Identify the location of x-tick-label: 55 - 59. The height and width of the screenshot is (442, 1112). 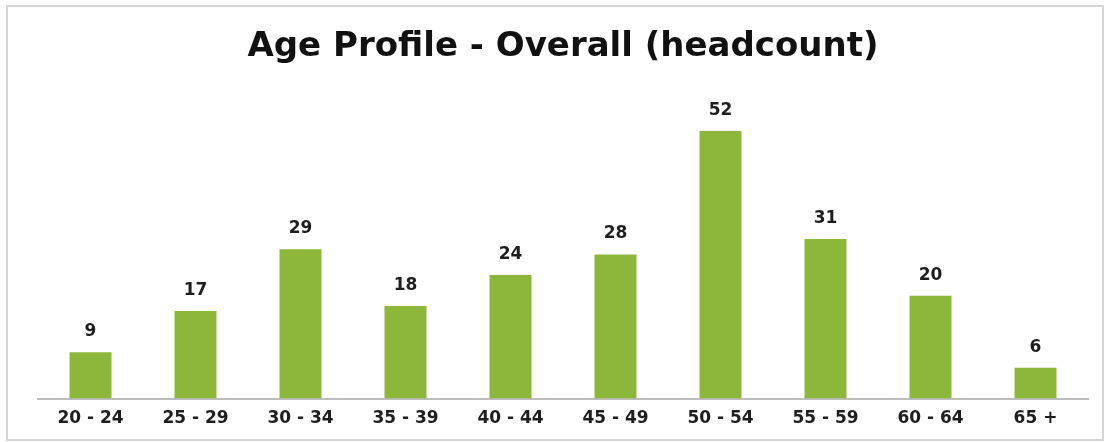
(825, 417).